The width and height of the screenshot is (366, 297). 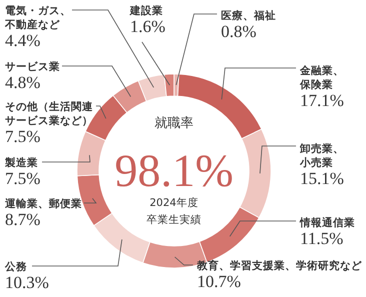 I want to click on slice-label: 医療、福祉, so click(x=248, y=15).